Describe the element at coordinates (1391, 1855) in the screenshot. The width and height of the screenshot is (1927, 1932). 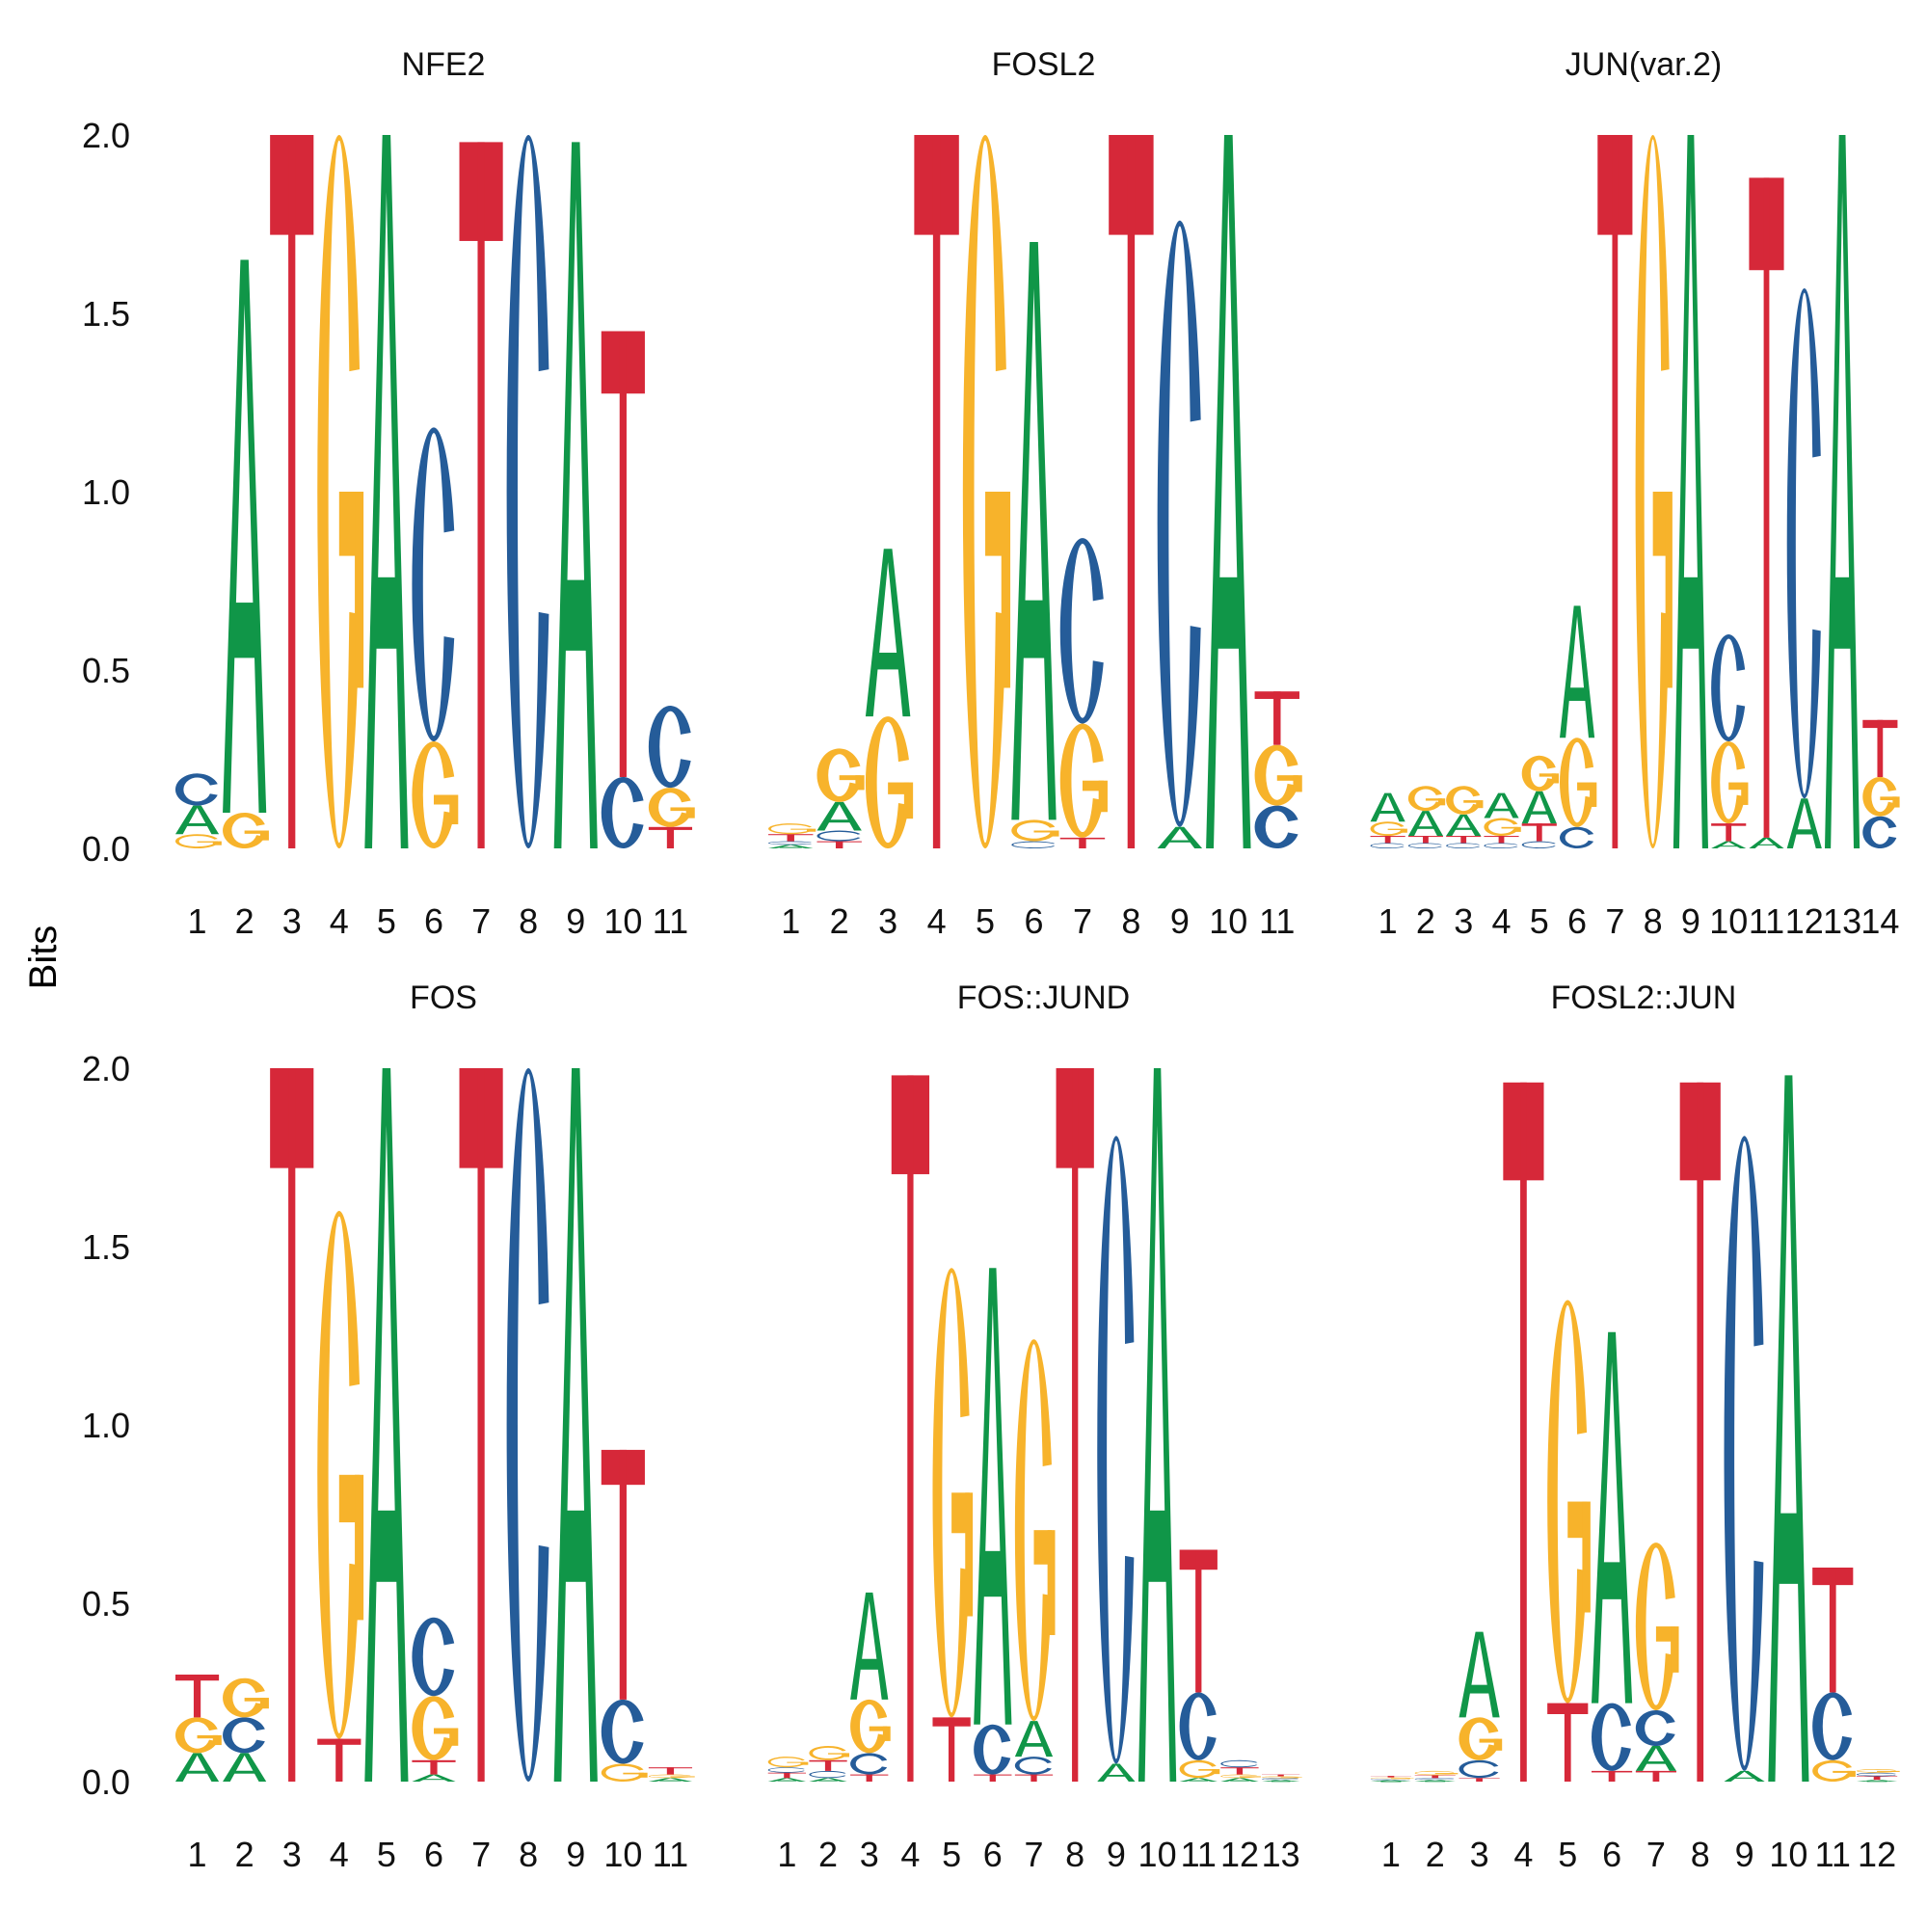
I see `x-tick-label: 1` at that location.